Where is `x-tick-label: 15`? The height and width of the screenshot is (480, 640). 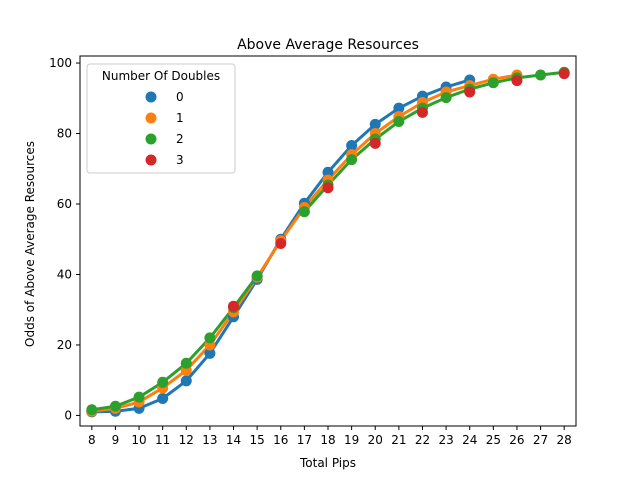
x-tick-label: 15 is located at coordinates (257, 440).